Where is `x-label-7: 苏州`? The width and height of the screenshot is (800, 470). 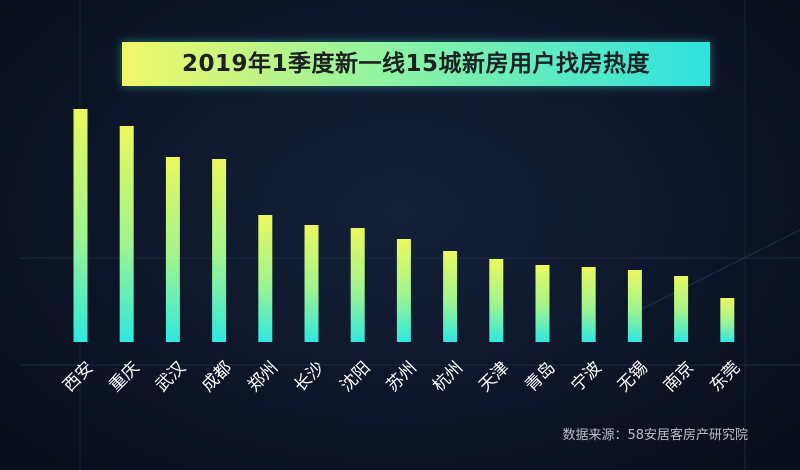 x-label-7: 苏州 is located at coordinates (402, 377).